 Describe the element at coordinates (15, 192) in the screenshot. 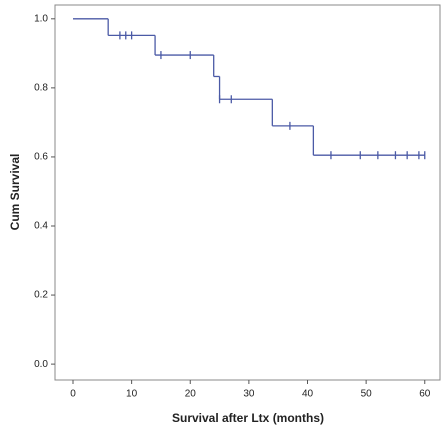

I see `y-axis-title: Cum Survival` at that location.